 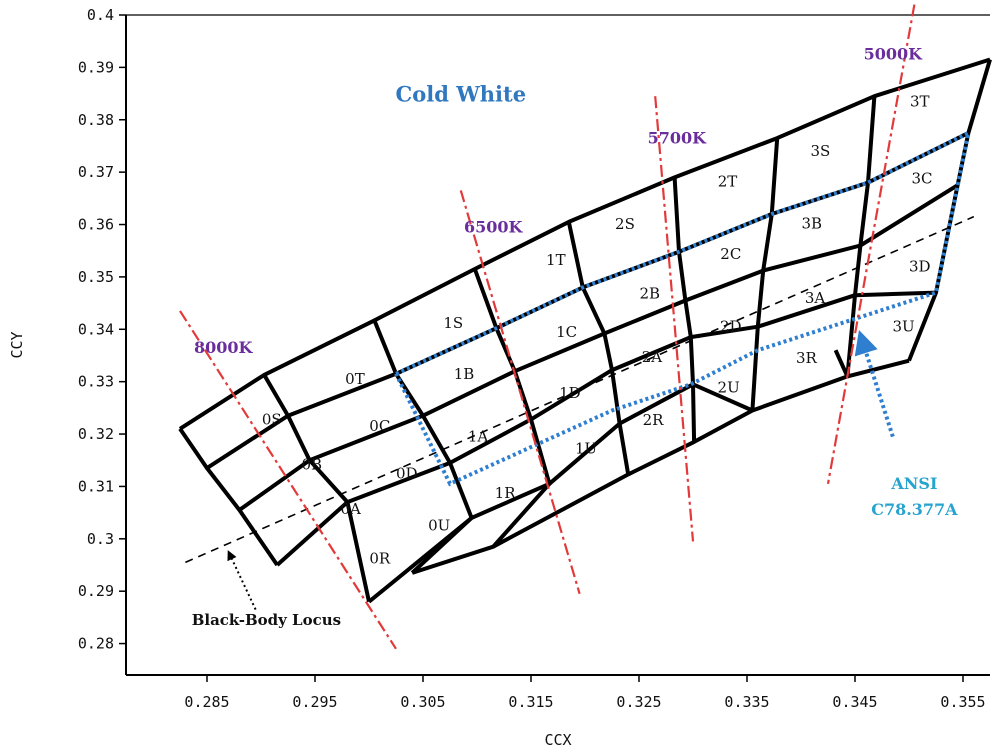 I want to click on y-tick-label: 0.38, so click(x=96, y=120).